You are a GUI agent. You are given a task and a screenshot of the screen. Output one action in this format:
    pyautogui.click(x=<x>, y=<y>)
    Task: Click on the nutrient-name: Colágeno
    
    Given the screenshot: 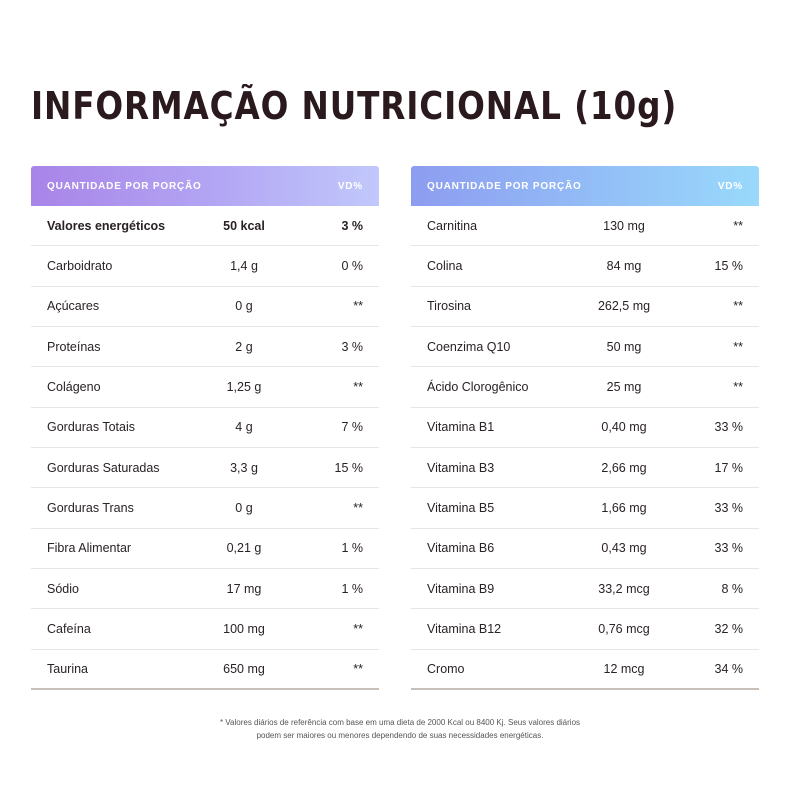 What is the action you would take?
    pyautogui.click(x=74, y=386)
    